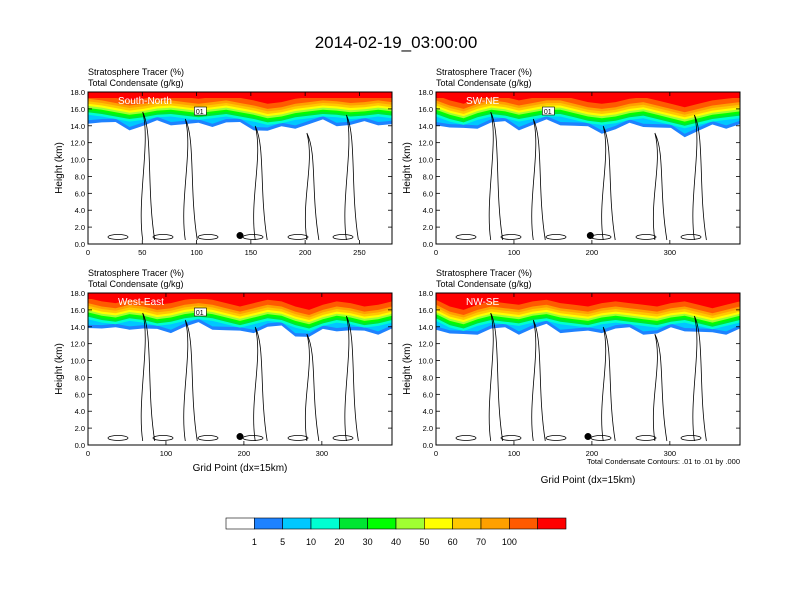  I want to click on x-axis-label: Grid Point (dx=15km), so click(588, 480).